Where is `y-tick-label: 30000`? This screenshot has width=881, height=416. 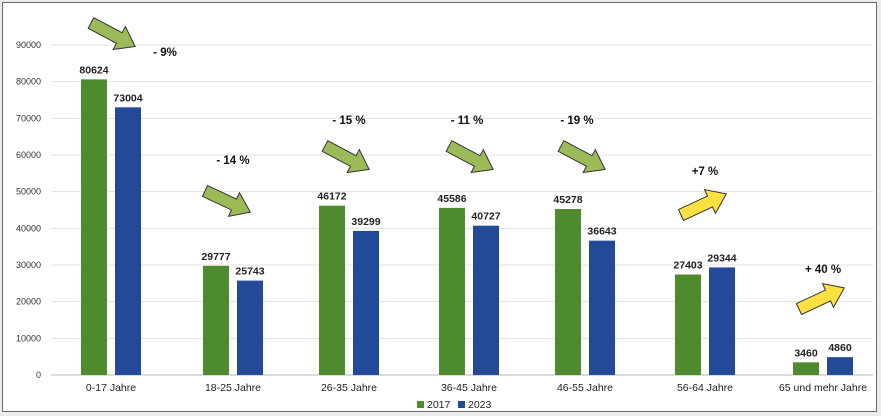 y-tick-label: 30000 is located at coordinates (28, 265).